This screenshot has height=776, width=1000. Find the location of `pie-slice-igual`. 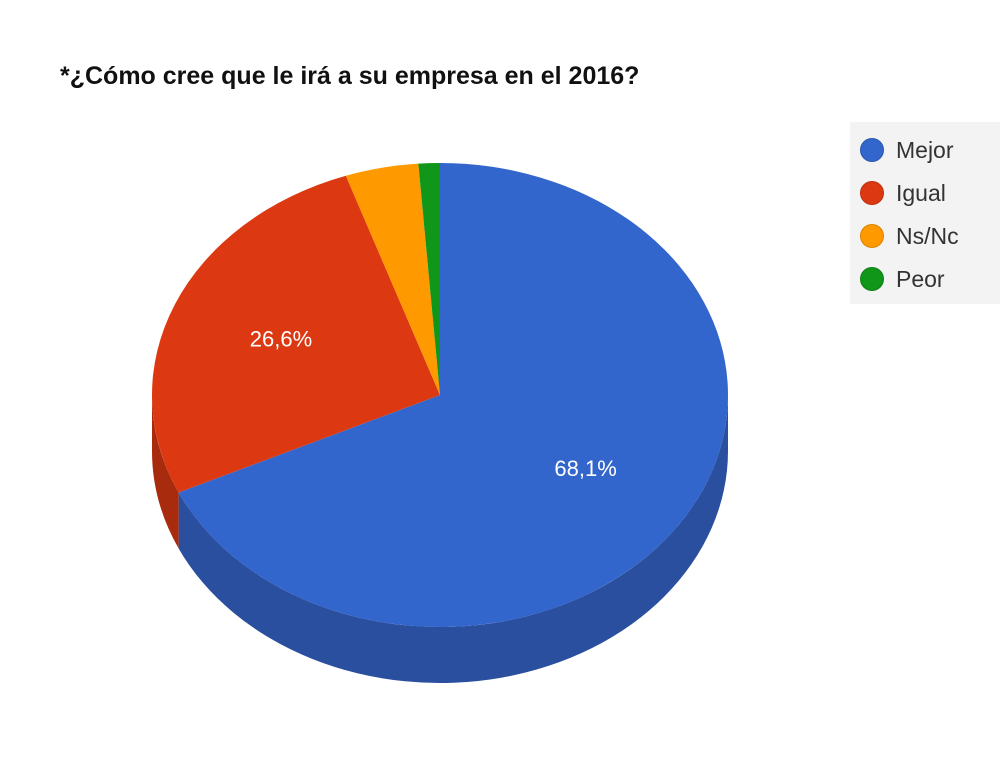

pie-slice-igual is located at coordinates (295, 334).